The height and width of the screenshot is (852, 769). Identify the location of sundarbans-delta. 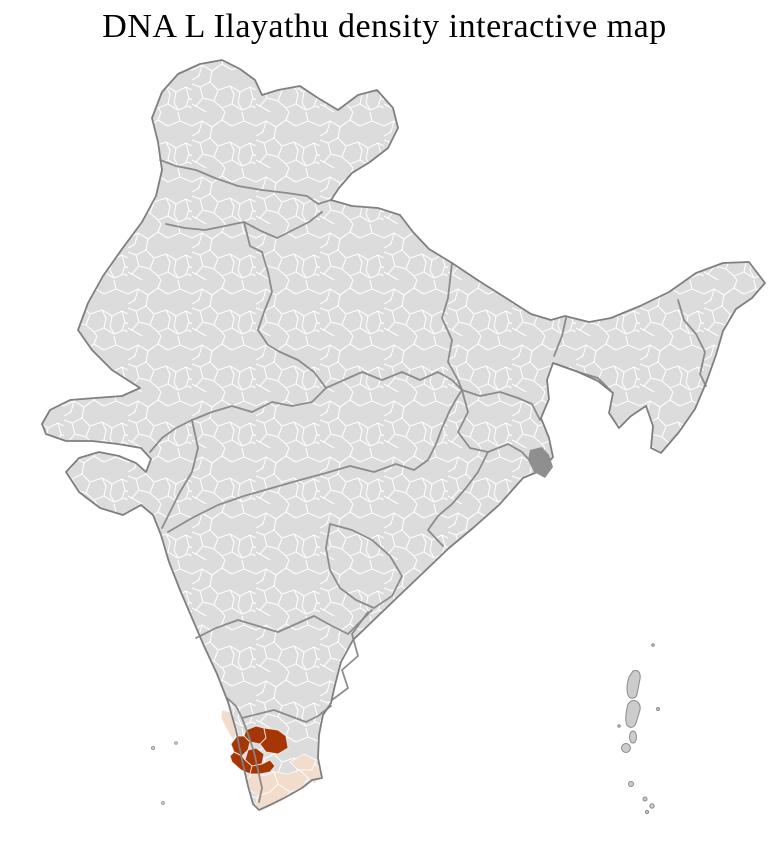
(540, 462).